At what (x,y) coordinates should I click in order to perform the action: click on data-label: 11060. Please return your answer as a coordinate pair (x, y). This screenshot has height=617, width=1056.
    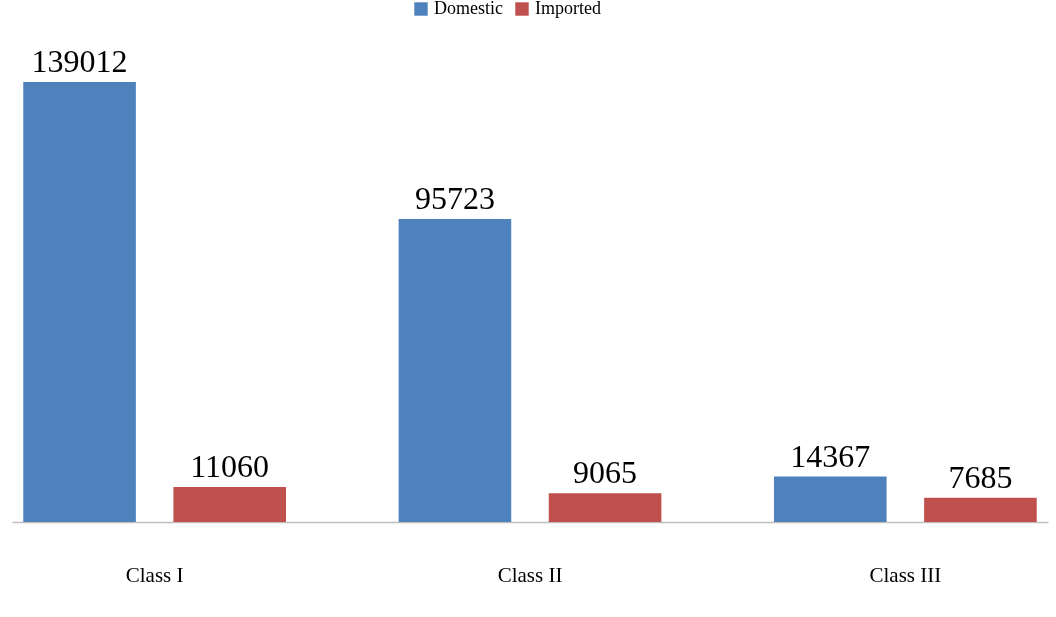
    Looking at the image, I should click on (230, 465).